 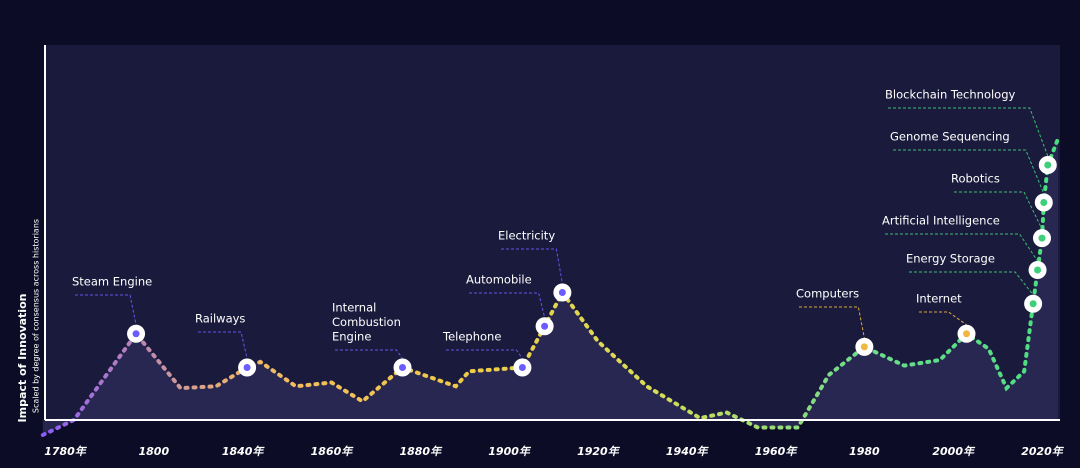 I want to click on event-label: Artificial Intelligence, so click(x=941, y=221).